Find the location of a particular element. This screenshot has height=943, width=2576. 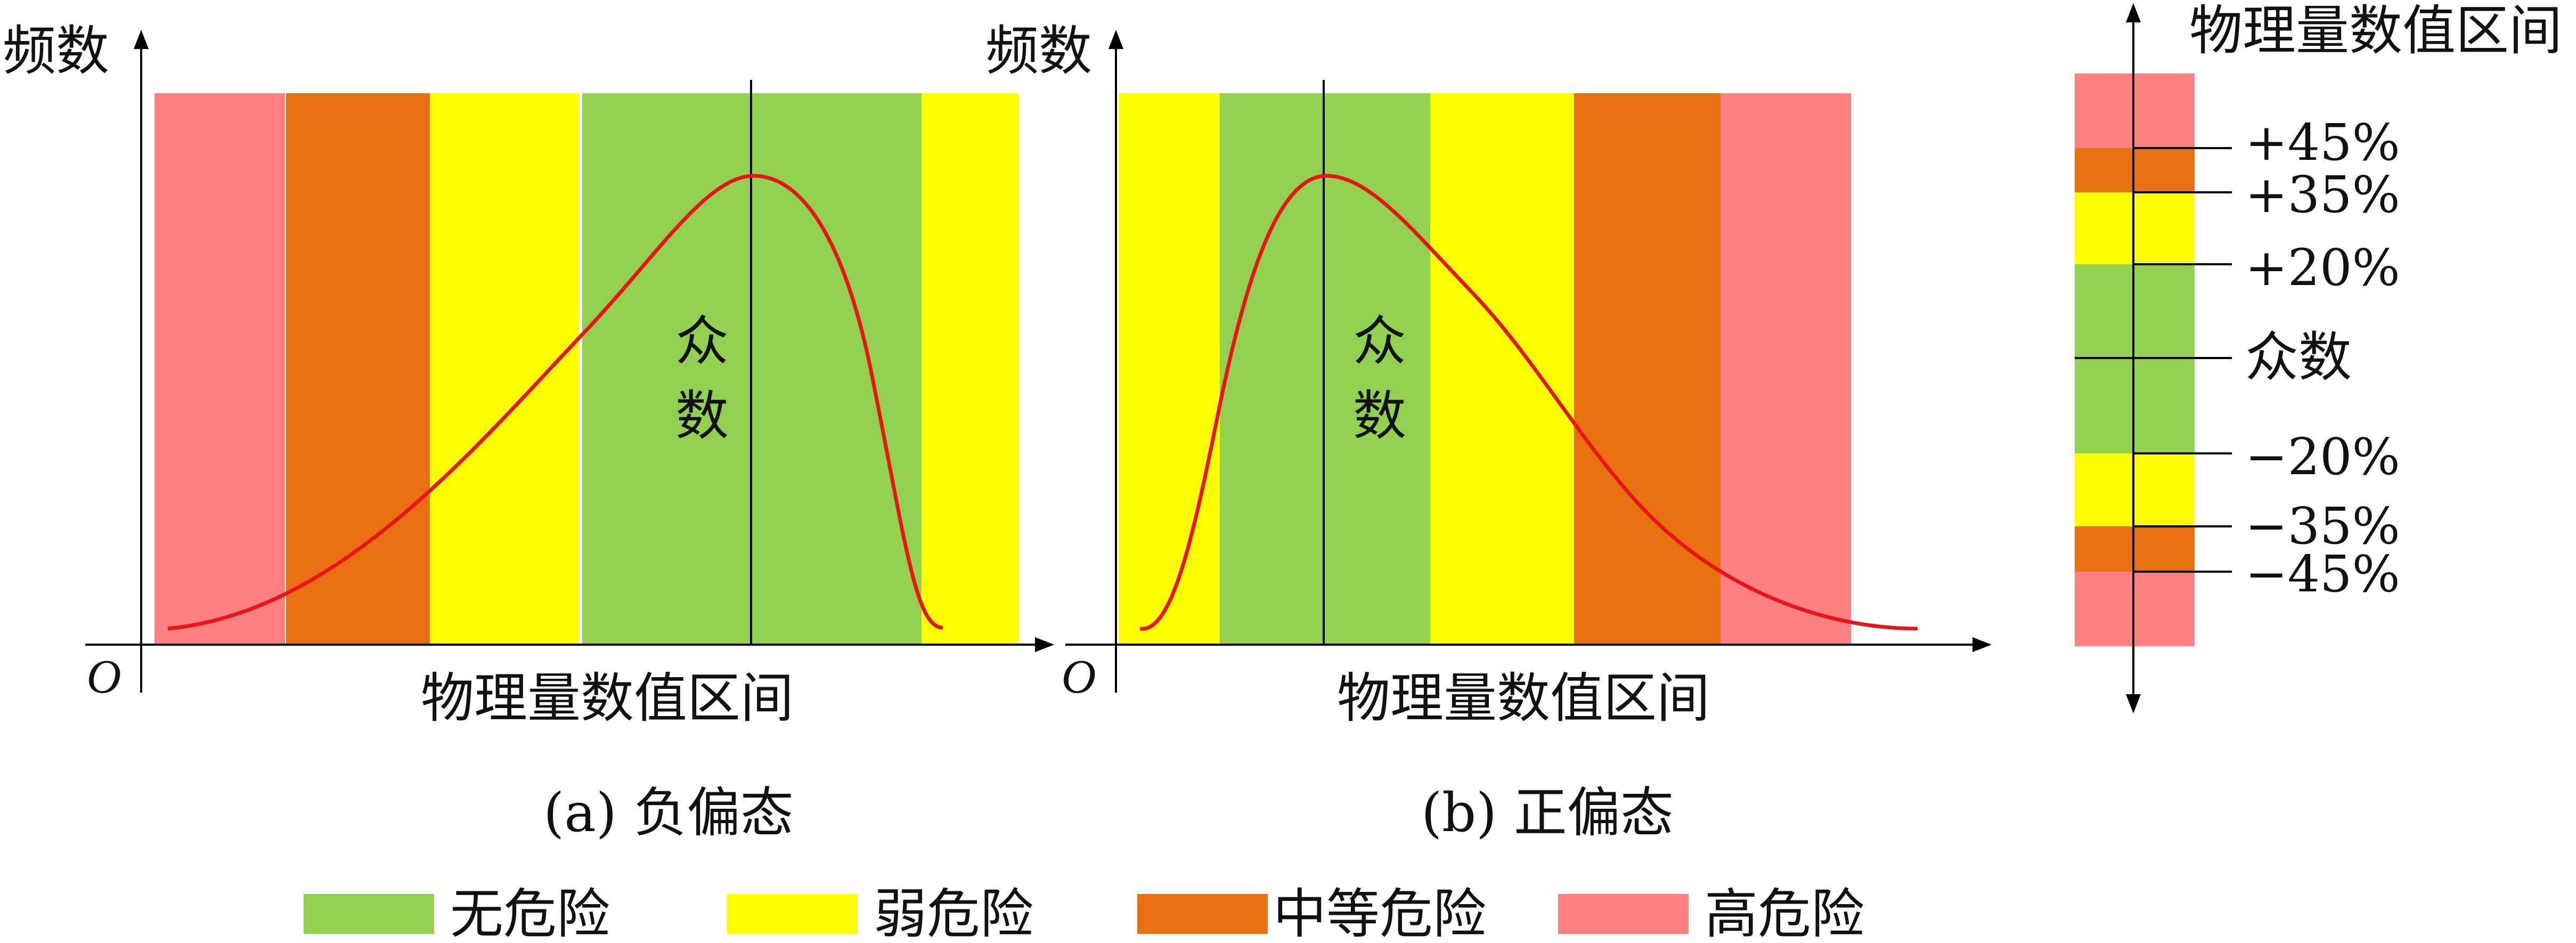

band-a-medium is located at coordinates (358, 369).